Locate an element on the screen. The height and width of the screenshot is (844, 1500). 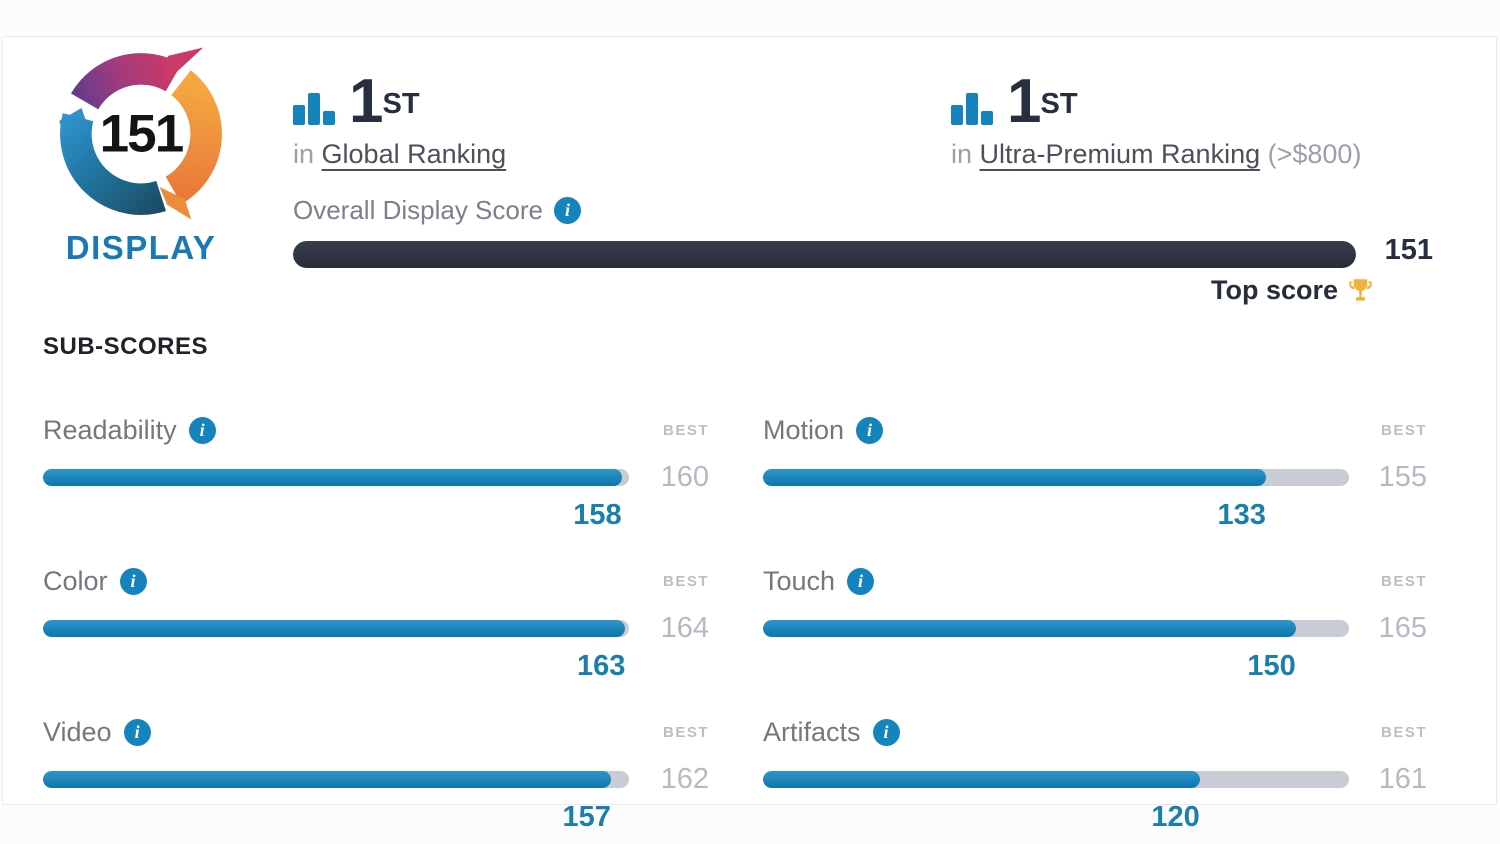
subscores-heading: SUB-SCORES is located at coordinates (126, 346).